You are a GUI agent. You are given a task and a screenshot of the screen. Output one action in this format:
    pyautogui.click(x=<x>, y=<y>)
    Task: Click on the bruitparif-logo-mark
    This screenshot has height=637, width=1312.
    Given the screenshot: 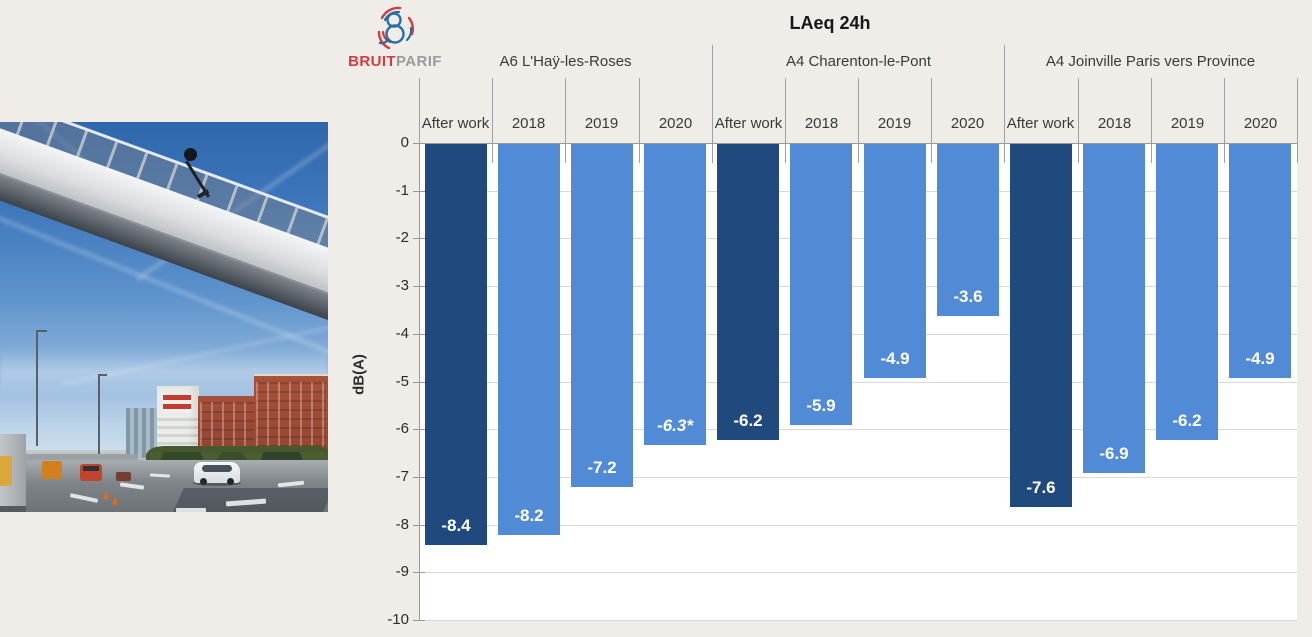 What is the action you would take?
    pyautogui.click(x=395, y=28)
    